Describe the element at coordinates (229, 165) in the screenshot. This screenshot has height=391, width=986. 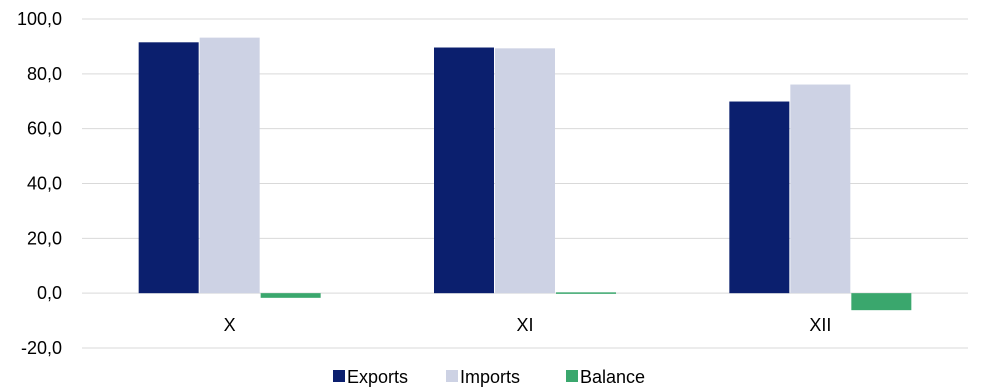
I see `bar-imports-x` at that location.